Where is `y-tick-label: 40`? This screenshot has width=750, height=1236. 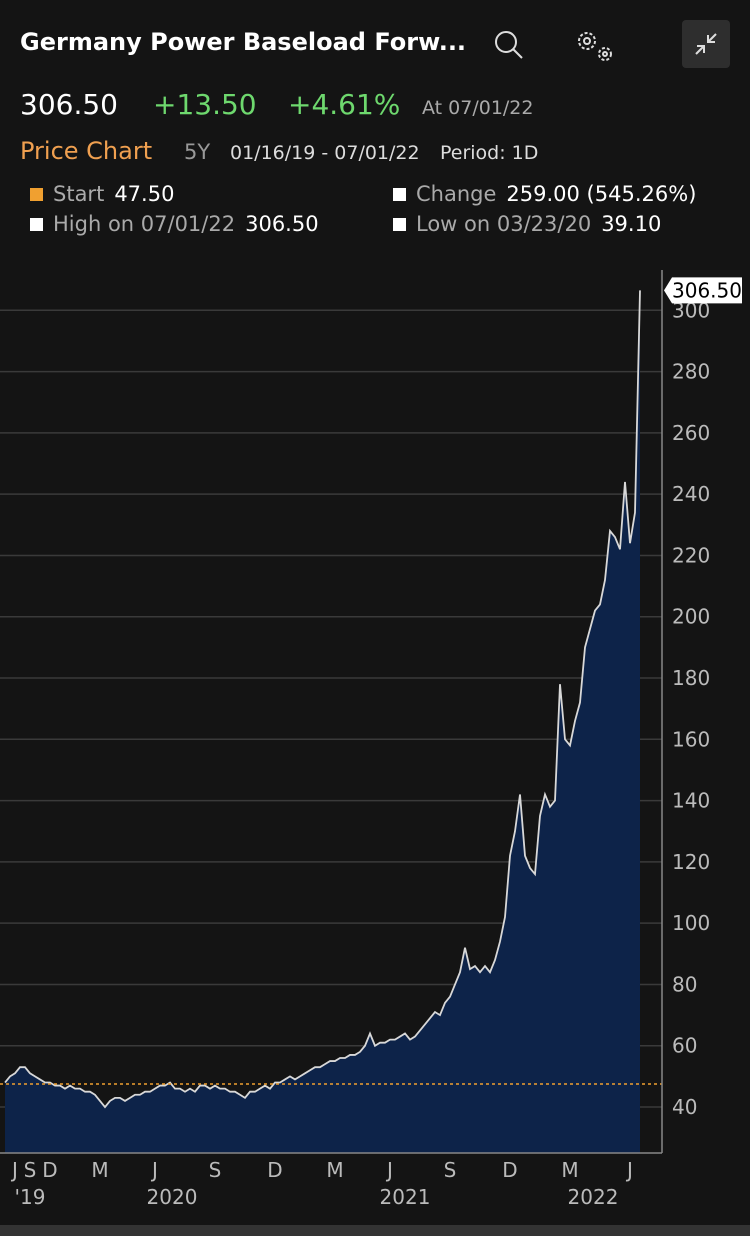 y-tick-label: 40 is located at coordinates (684, 1107).